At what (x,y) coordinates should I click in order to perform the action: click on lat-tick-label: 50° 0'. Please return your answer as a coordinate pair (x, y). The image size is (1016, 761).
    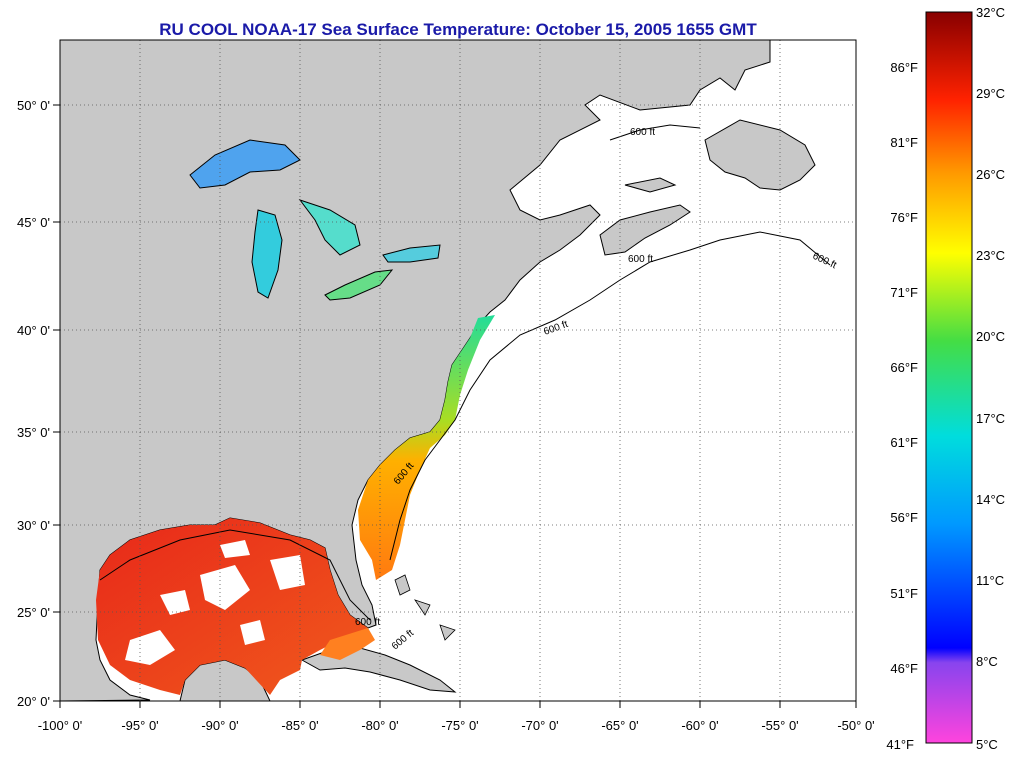
    Looking at the image, I should click on (33, 105).